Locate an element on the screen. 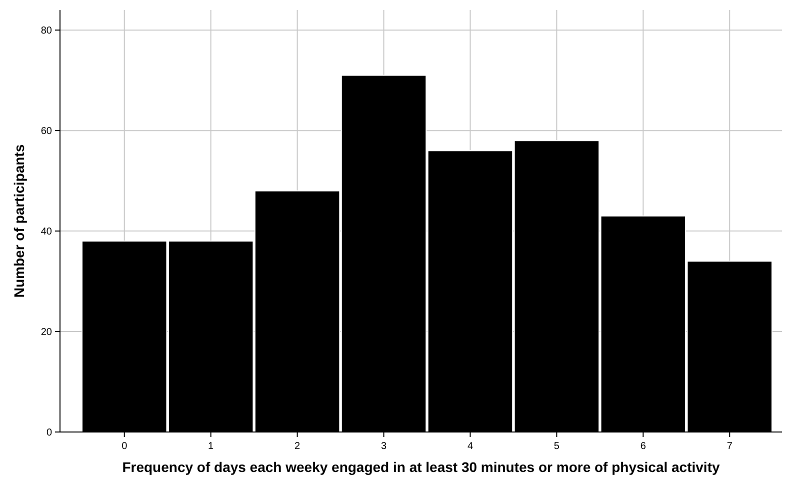  x-tick-label: 1 is located at coordinates (211, 446).